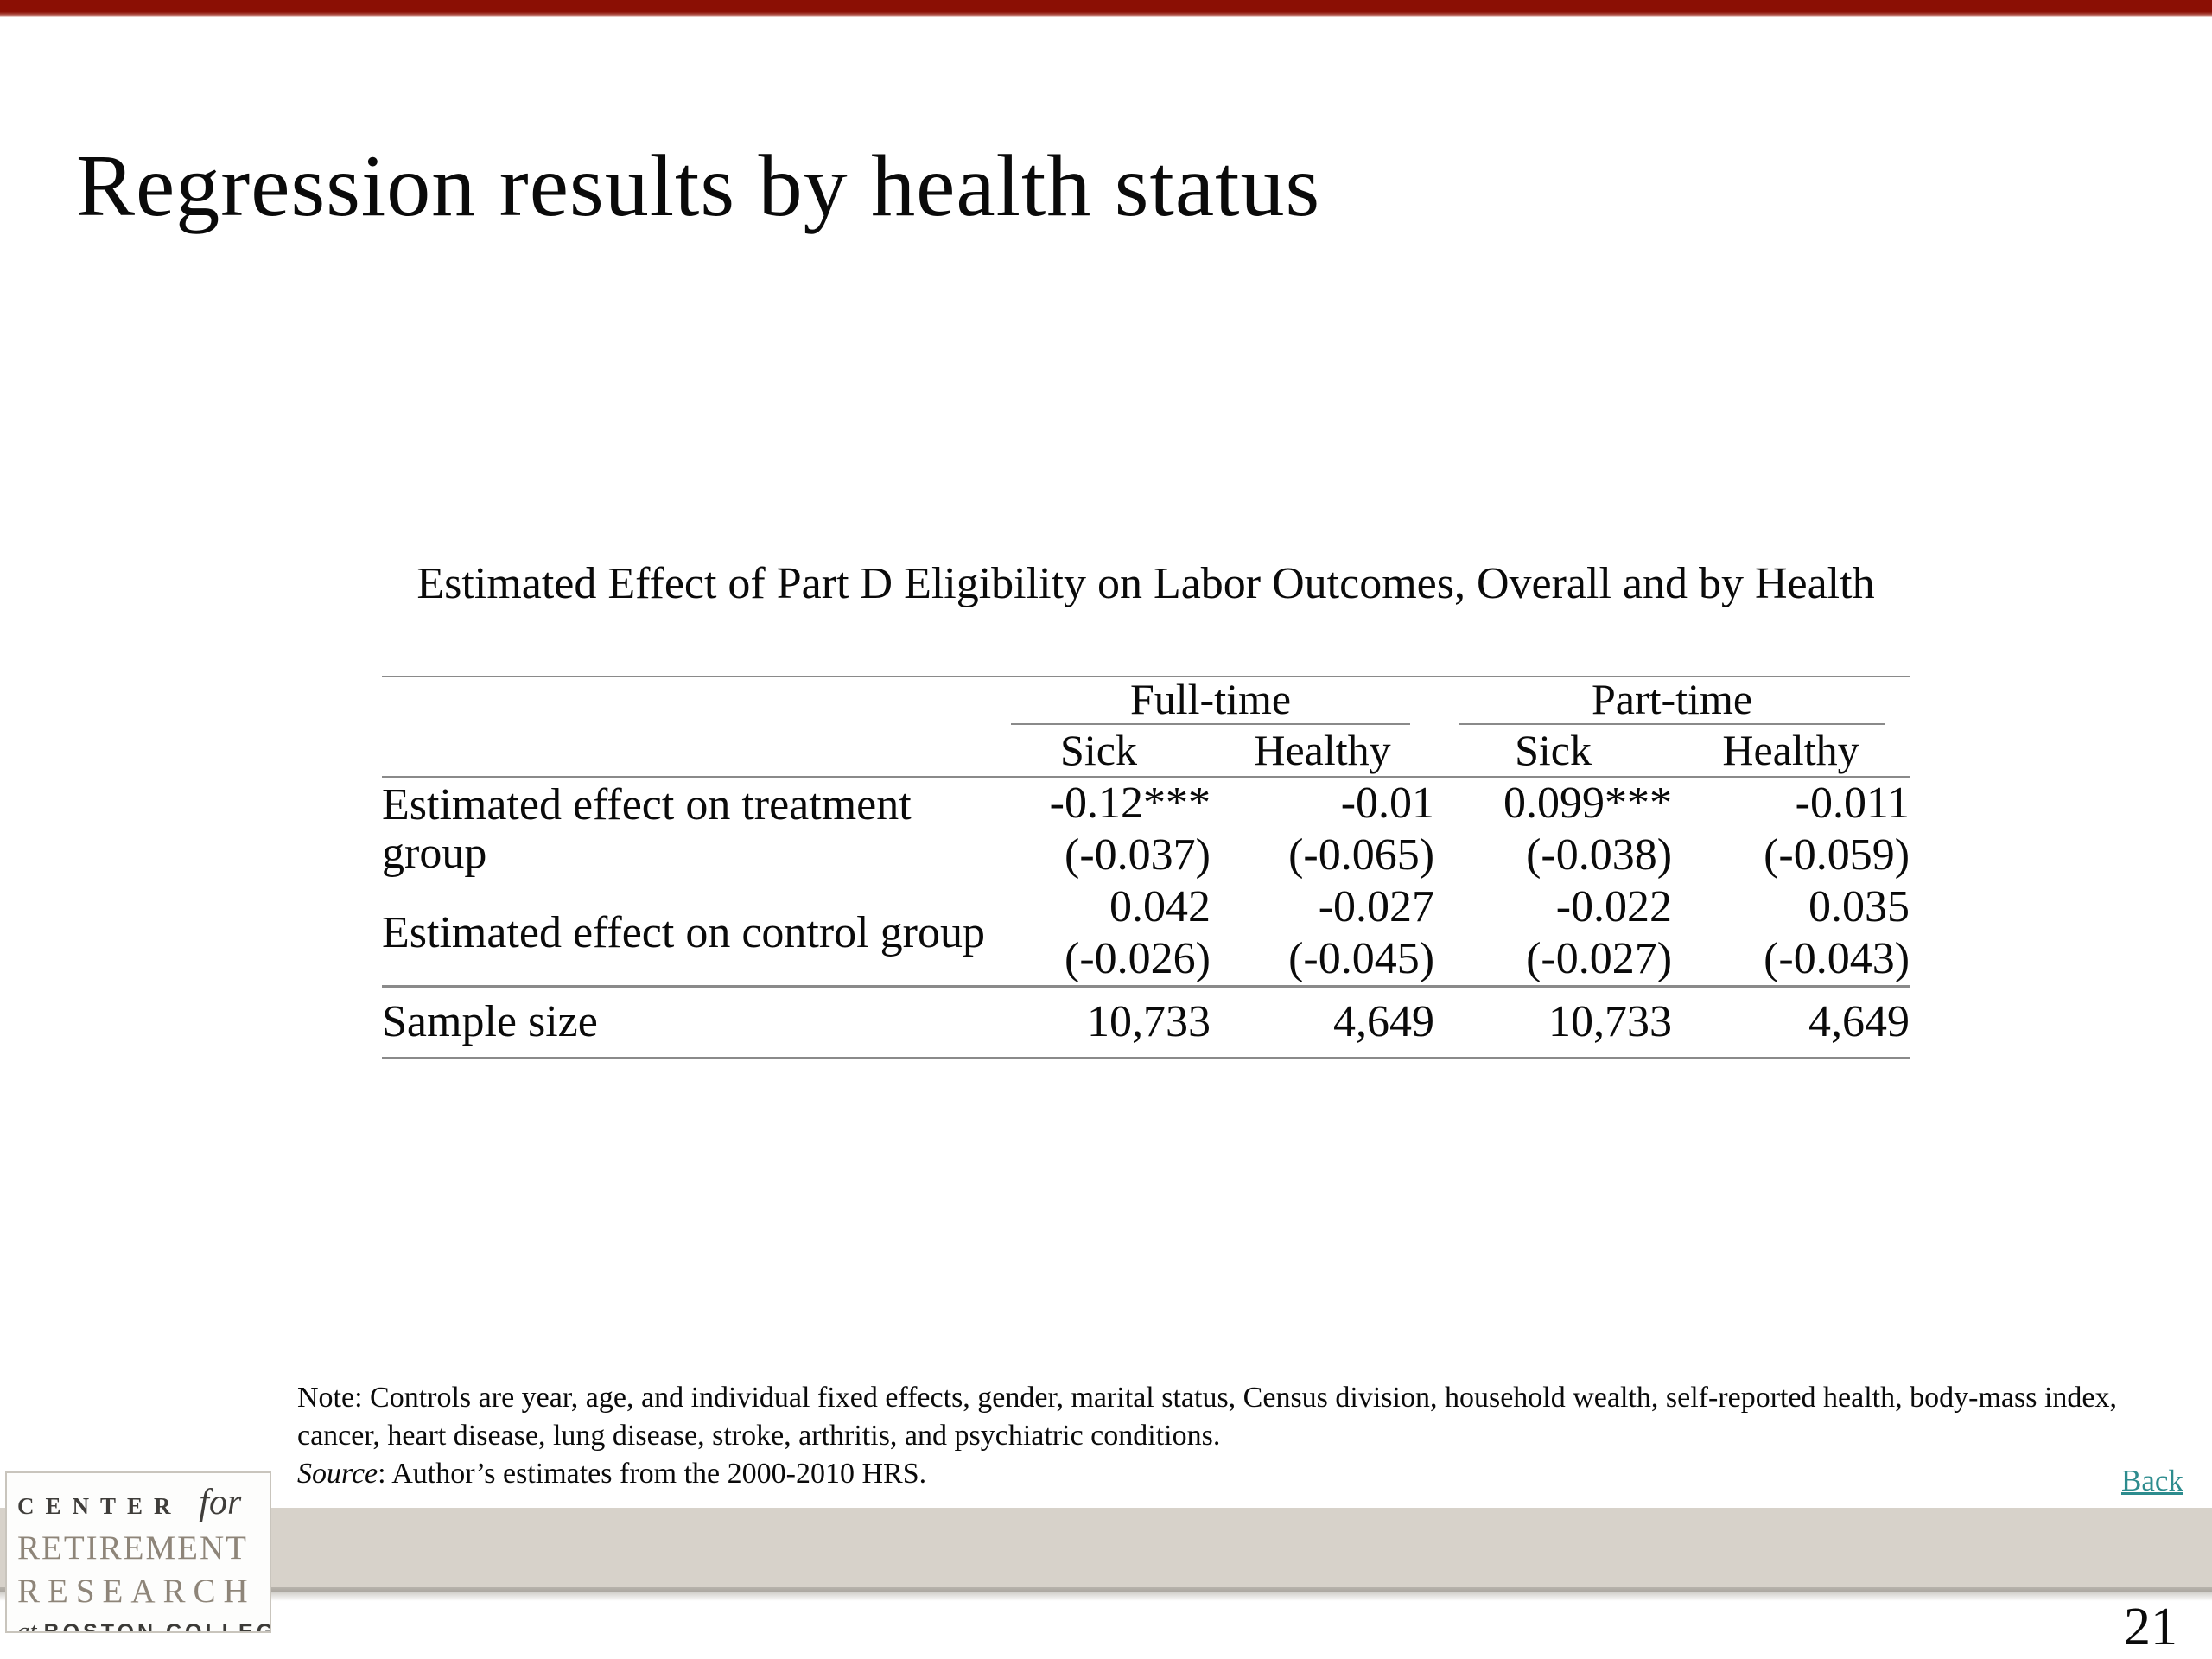 This screenshot has height=1659, width=2212. I want to click on col-header-healthy-parttime: Healthy, so click(1791, 751).